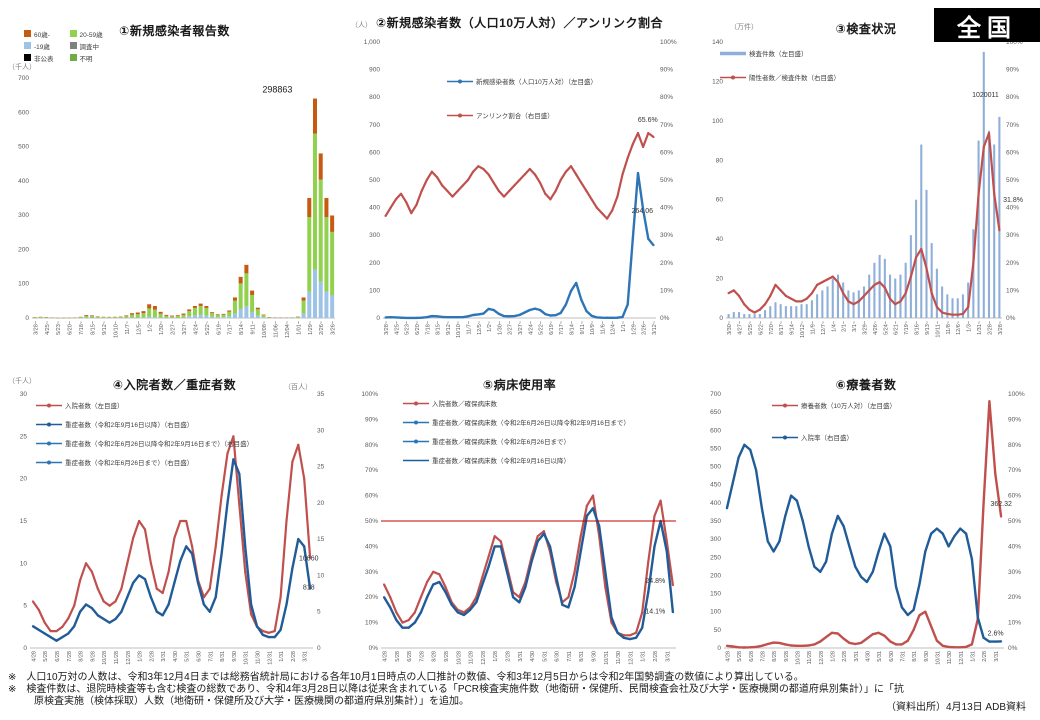 Image resolution: width=1040 pixels, height=720 pixels. Describe the element at coordinates (276, 329) in the screenshot. I see `x-axis-tick-label: 11/06~` at that location.